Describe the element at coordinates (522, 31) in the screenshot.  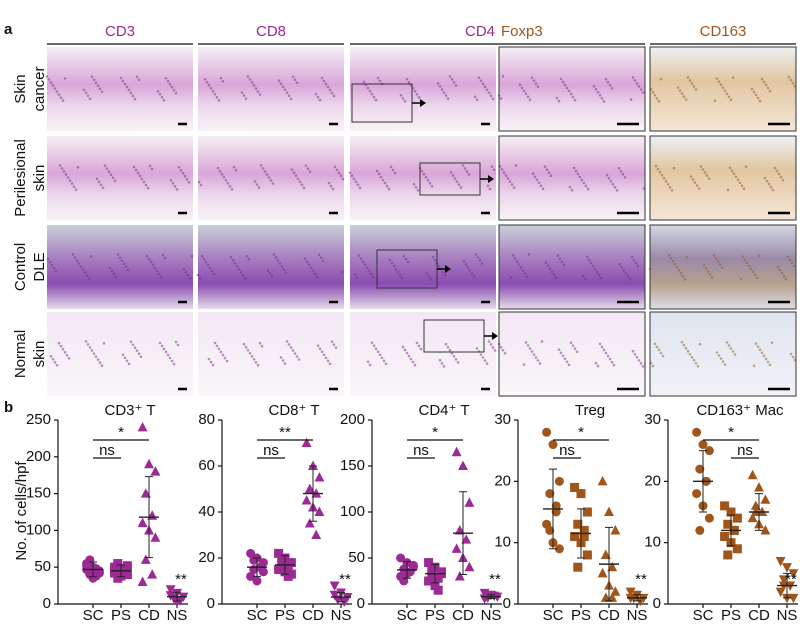
I see `column-header: Foxp3` at that location.